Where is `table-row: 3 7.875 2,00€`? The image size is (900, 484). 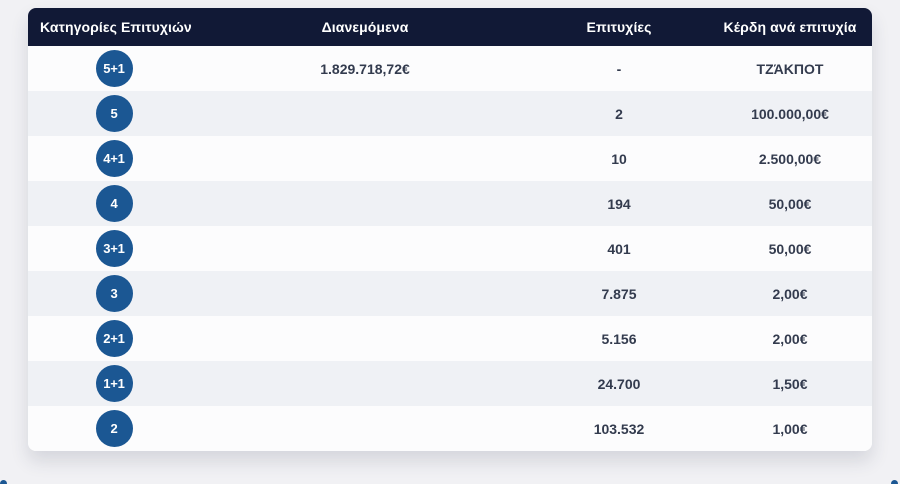
table-row: 3 7.875 2,00€ is located at coordinates (450, 293).